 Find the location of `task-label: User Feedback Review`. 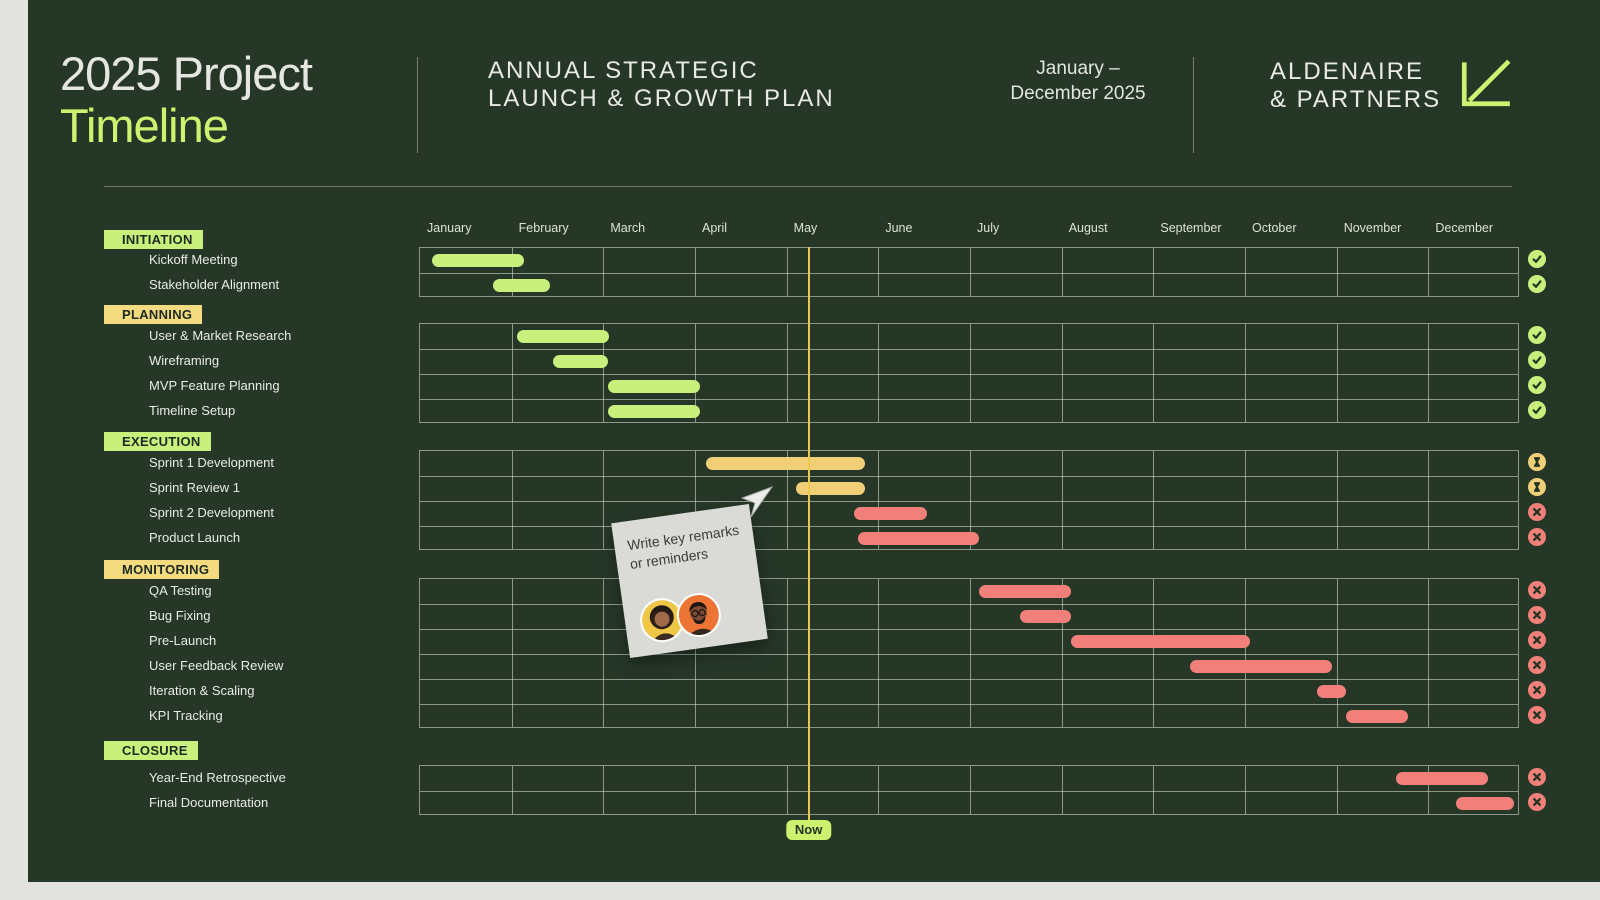

task-label: User Feedback Review is located at coordinates (216, 665).